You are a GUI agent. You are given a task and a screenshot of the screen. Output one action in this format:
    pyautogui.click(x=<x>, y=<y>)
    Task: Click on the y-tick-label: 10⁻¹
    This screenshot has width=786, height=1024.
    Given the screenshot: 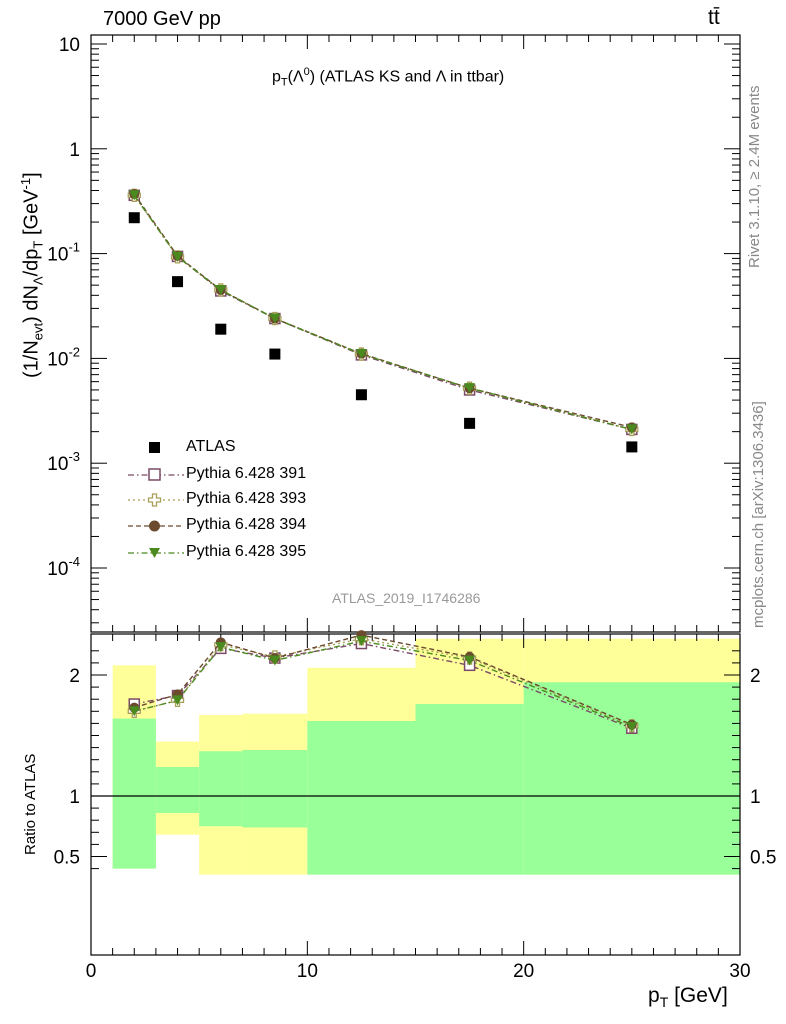 What is the action you would take?
    pyautogui.click(x=63, y=253)
    